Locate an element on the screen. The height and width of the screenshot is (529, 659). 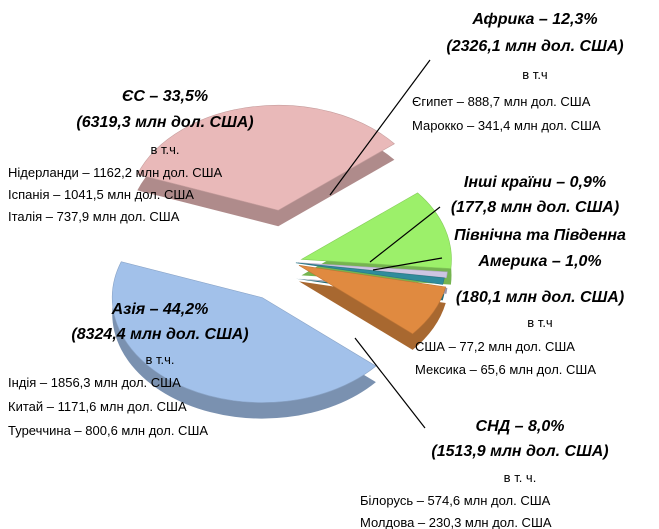
slice-detail: Єгипет – 888,7 млн дол. США is located at coordinates (501, 101).